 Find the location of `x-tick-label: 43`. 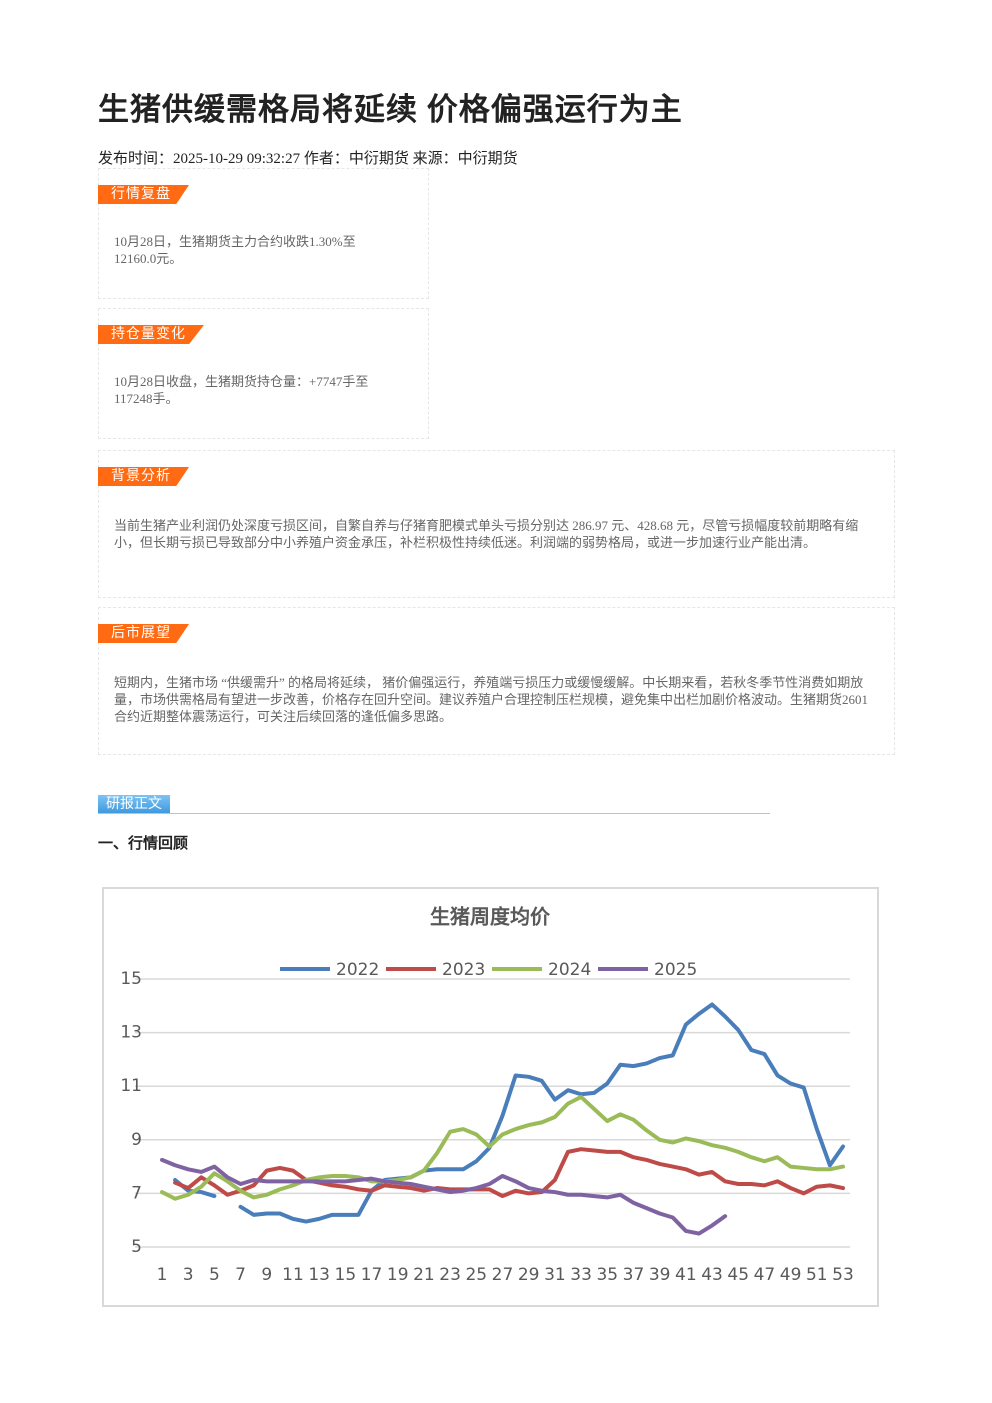

x-tick-label: 43 is located at coordinates (712, 1275).